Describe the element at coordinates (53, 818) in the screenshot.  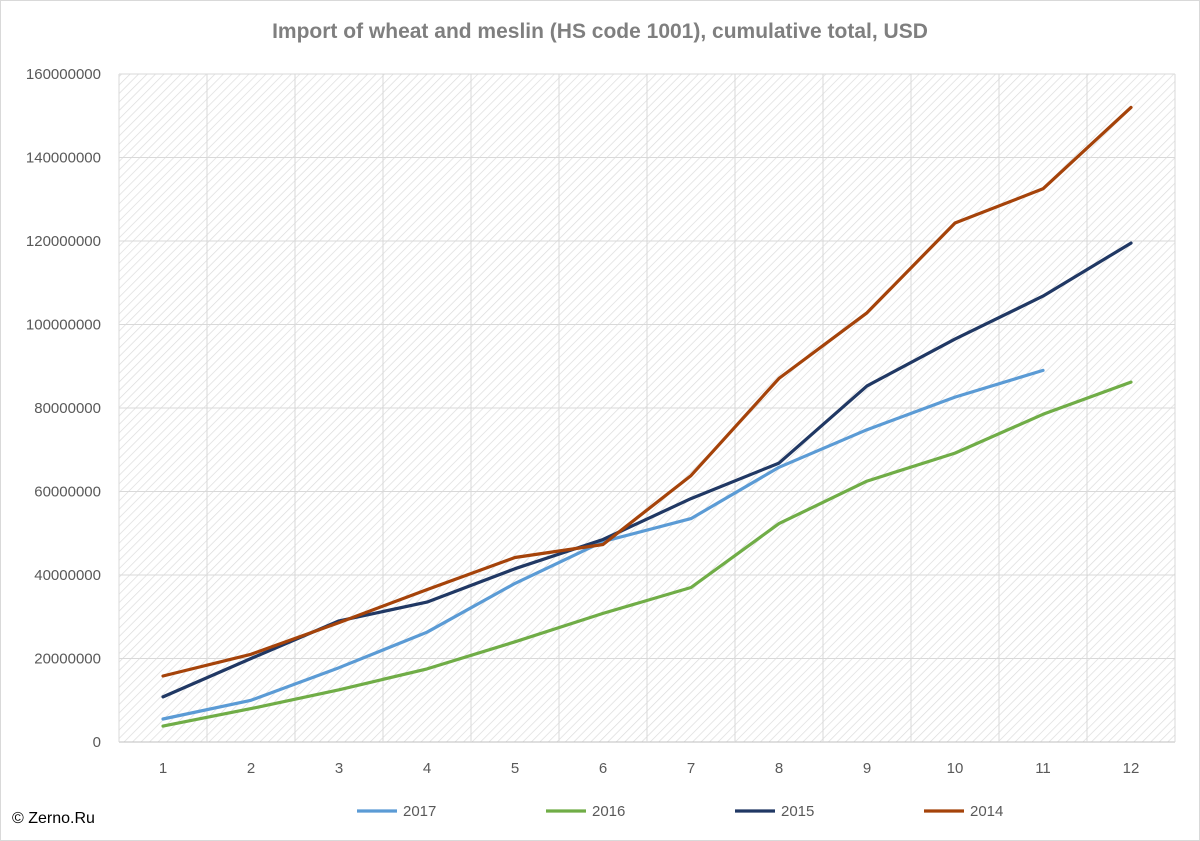
I see `credit-text: © Zerno.Ru` at that location.